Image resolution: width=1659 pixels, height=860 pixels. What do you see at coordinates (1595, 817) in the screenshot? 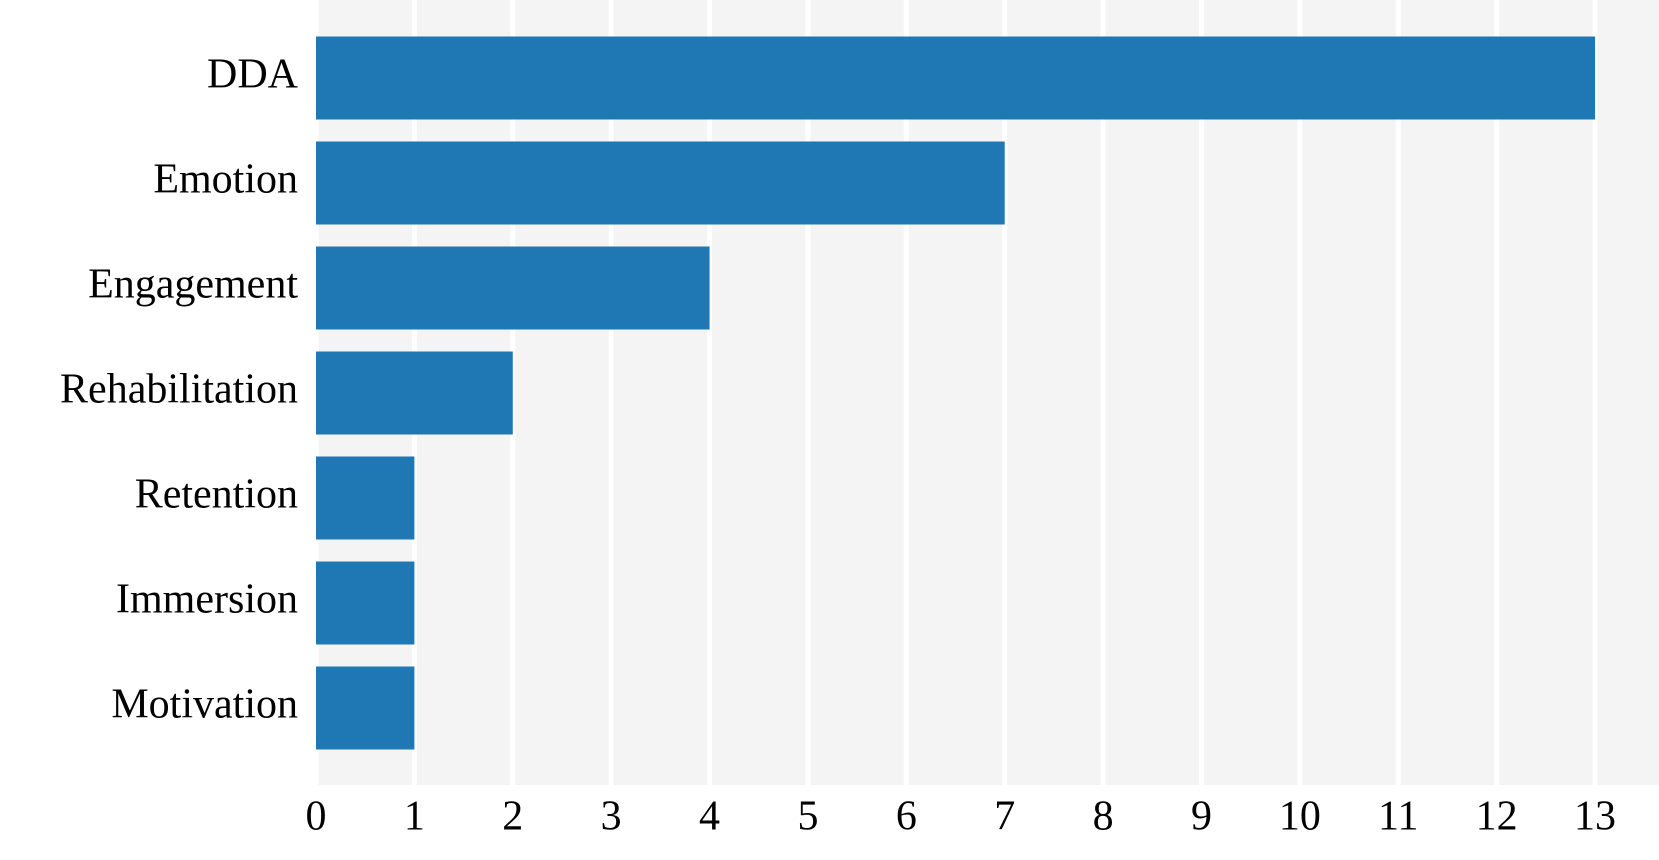
I see `x-tick-label: 13` at bounding box center [1595, 817].